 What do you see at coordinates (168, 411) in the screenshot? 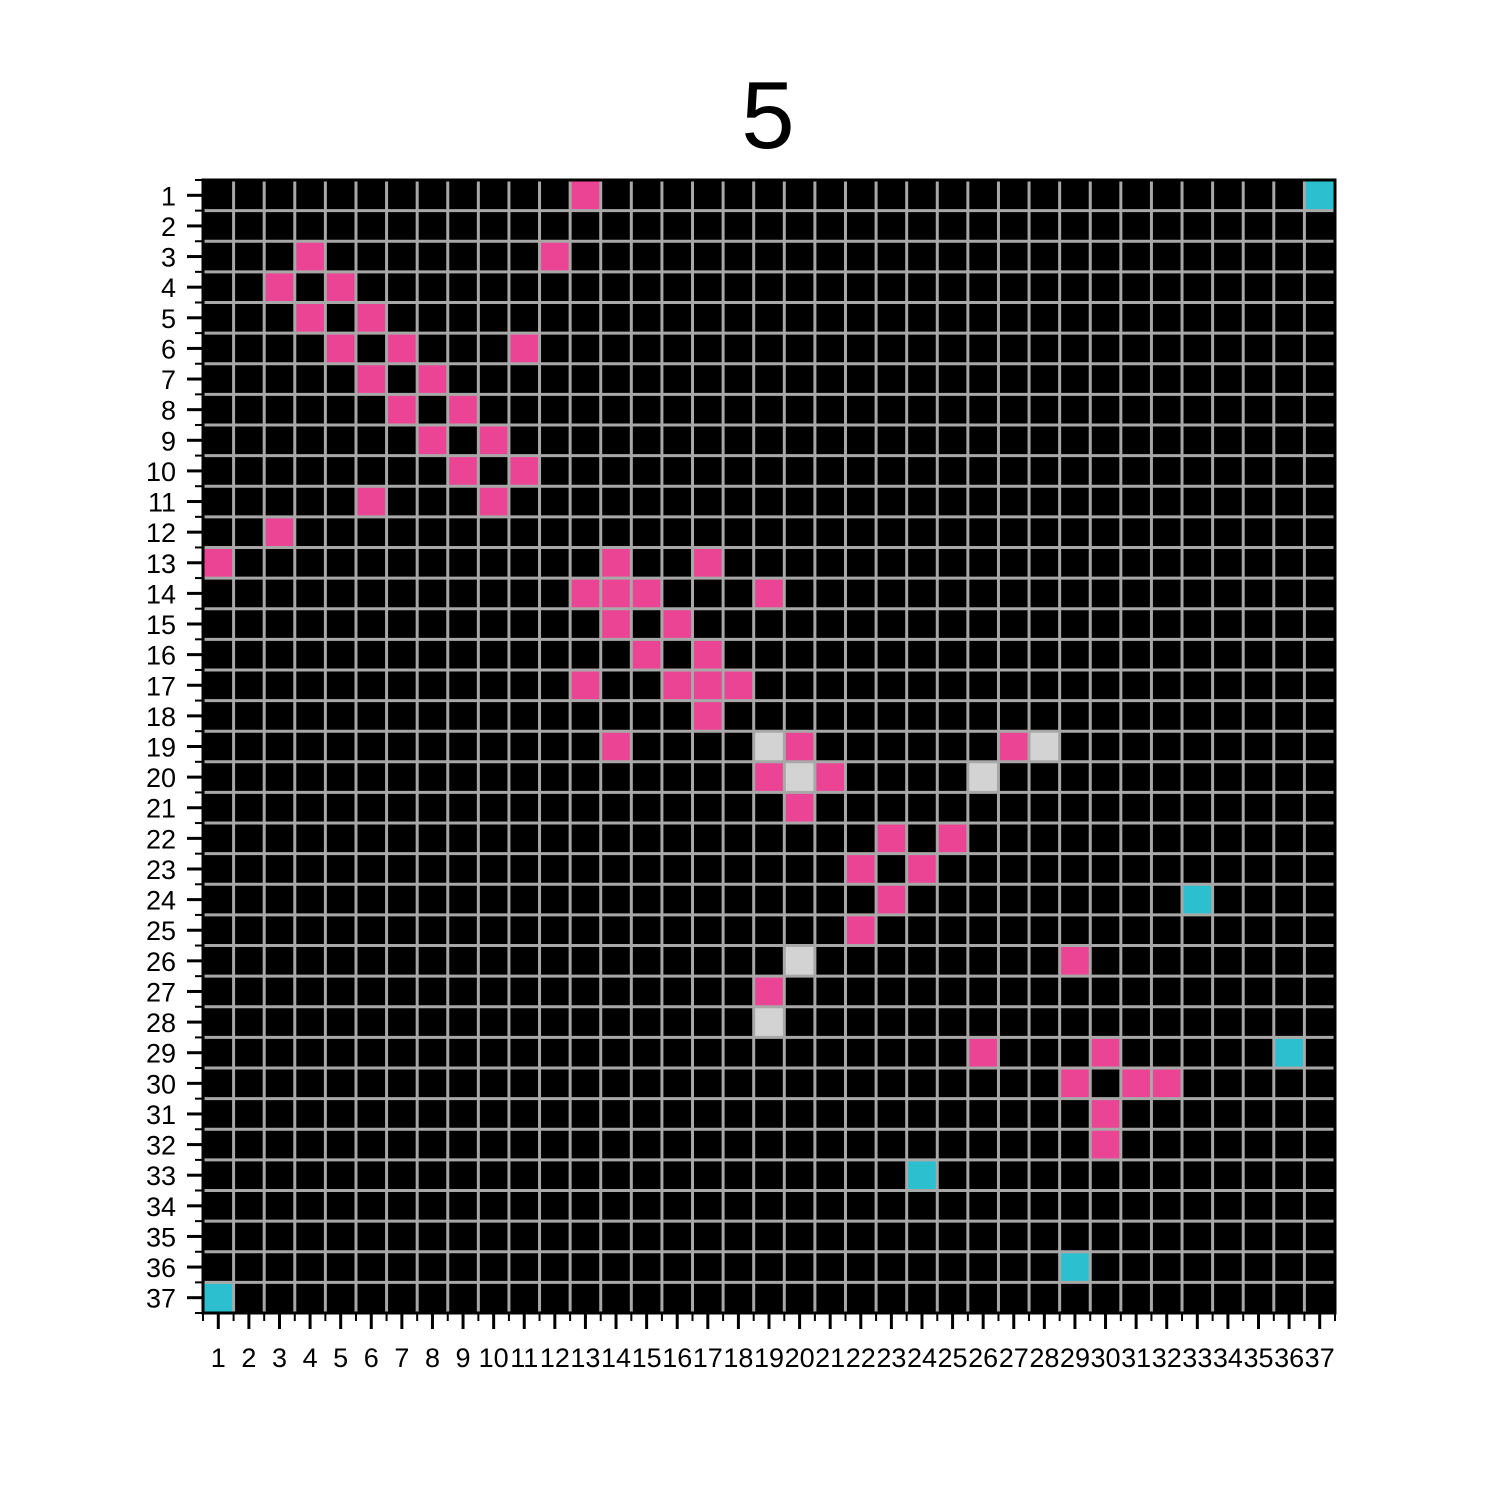
I see `y-tick-label: 8` at bounding box center [168, 411].